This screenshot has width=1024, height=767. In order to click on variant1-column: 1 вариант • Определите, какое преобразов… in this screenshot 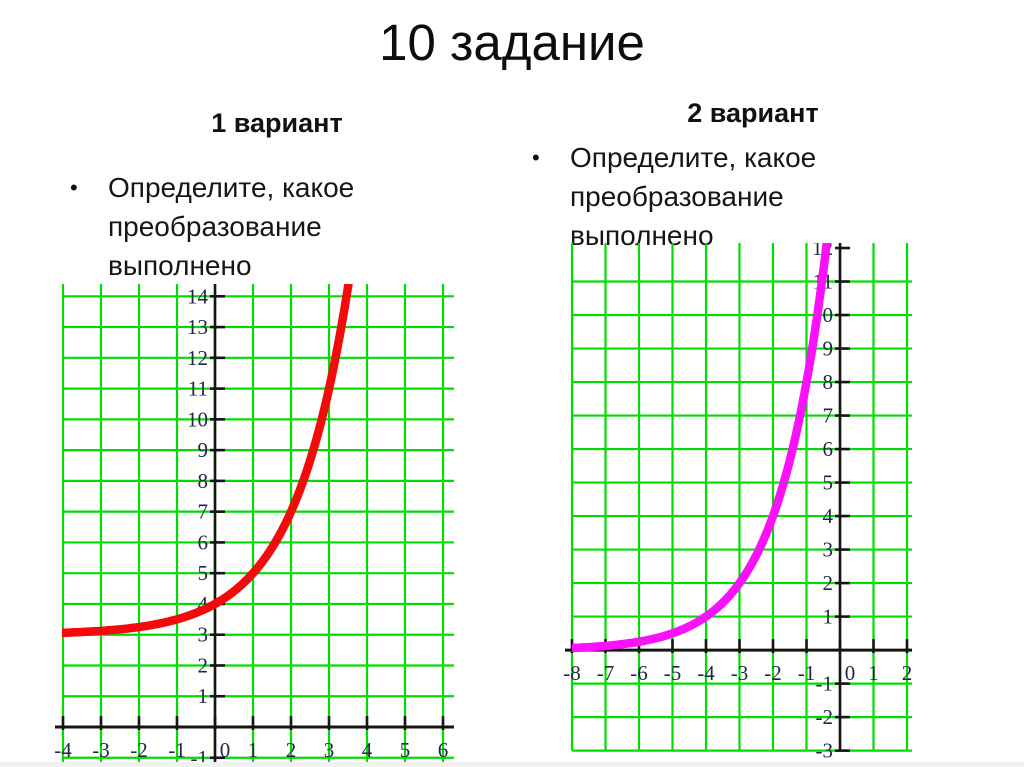, I will do `click(277, 195)`.